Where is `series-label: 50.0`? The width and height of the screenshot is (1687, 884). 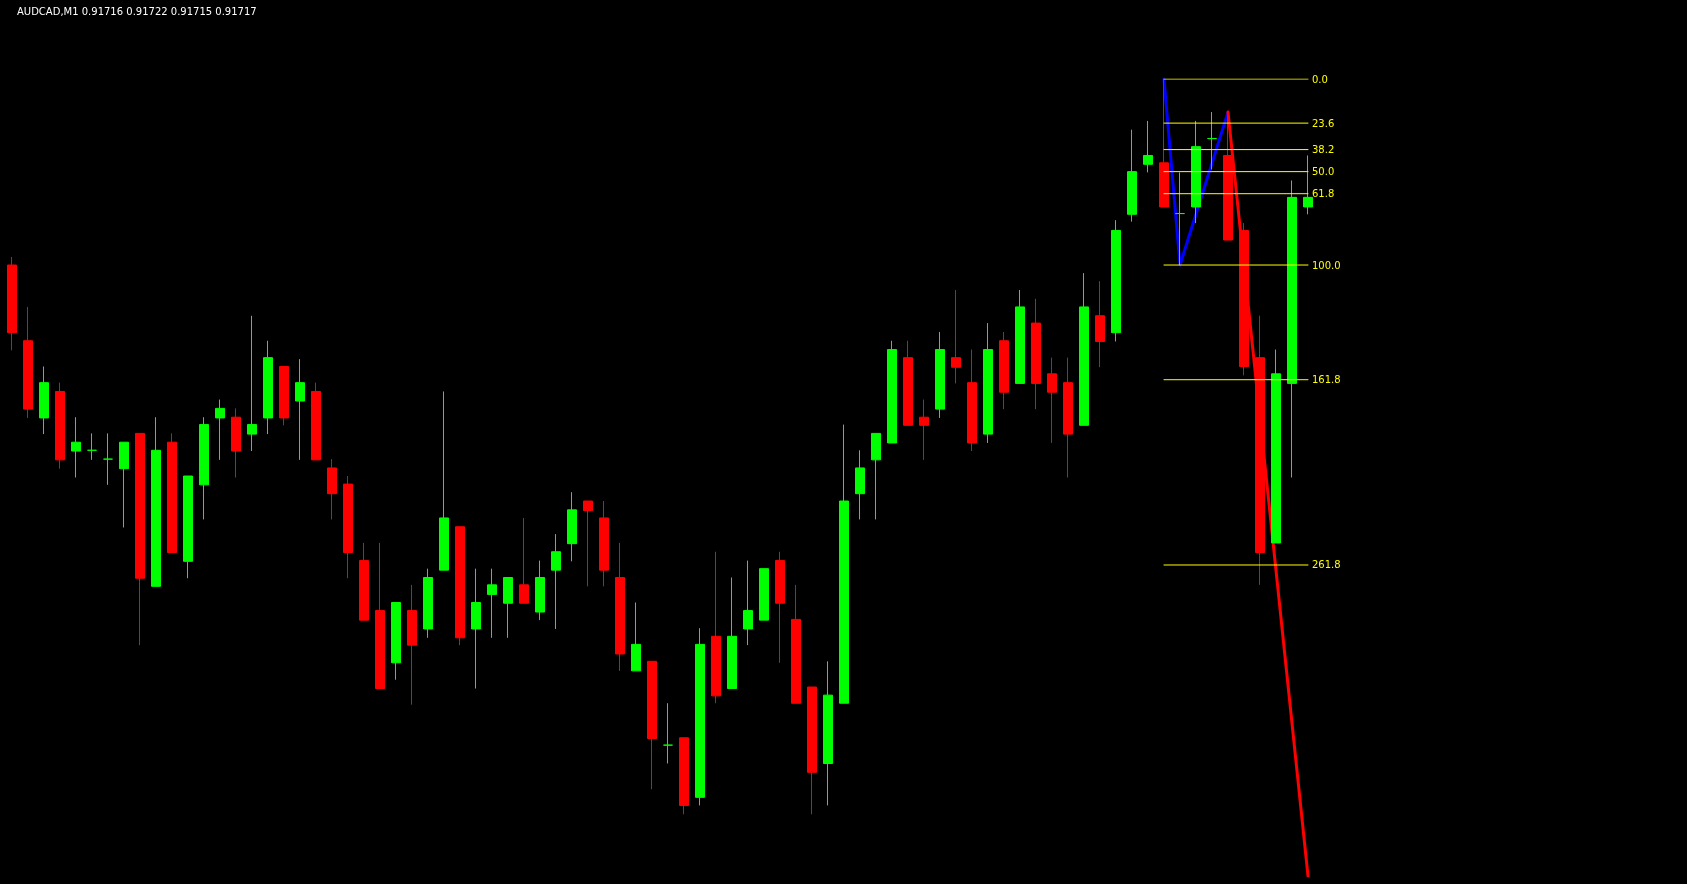 series-label: 50.0 is located at coordinates (1323, 172).